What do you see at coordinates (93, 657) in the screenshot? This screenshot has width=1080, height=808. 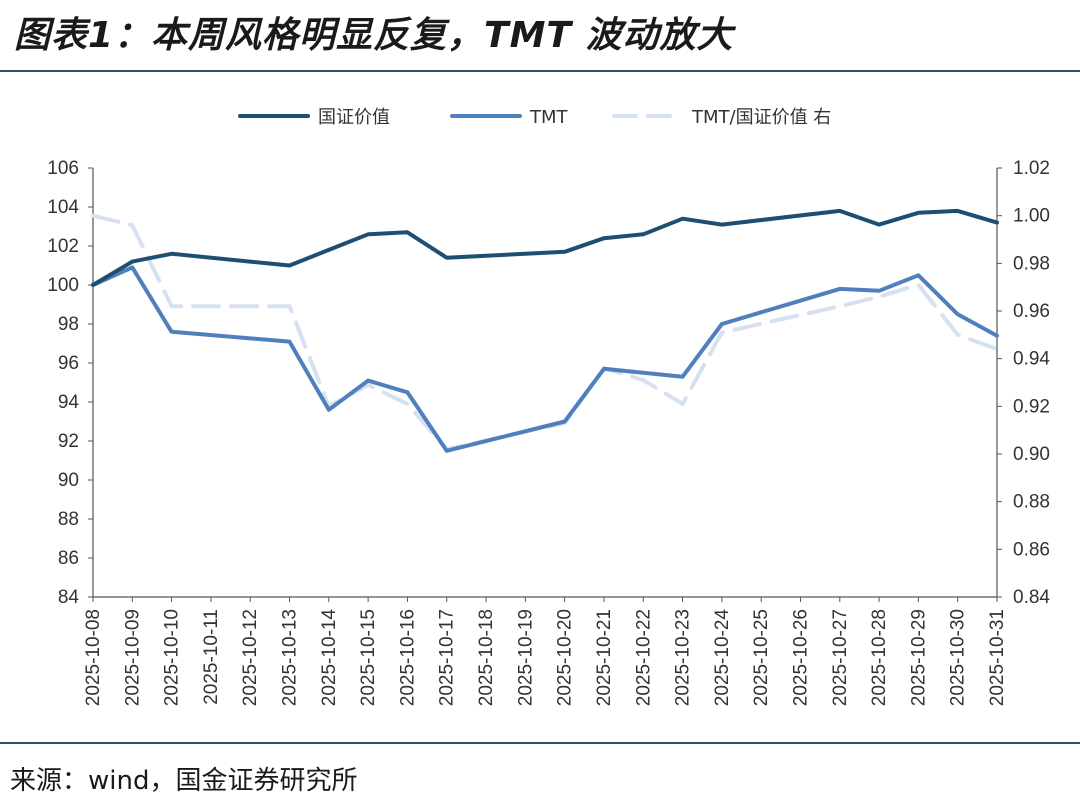 I see `x-tick-label: 2025-10-08` at bounding box center [93, 657].